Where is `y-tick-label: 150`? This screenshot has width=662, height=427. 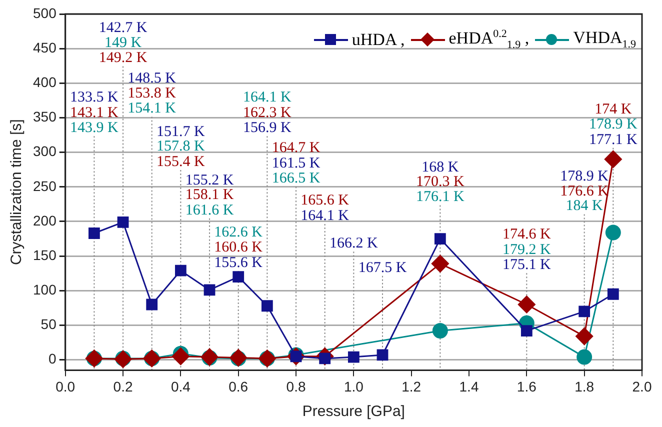 y-tick-label: 150 is located at coordinates (45, 254).